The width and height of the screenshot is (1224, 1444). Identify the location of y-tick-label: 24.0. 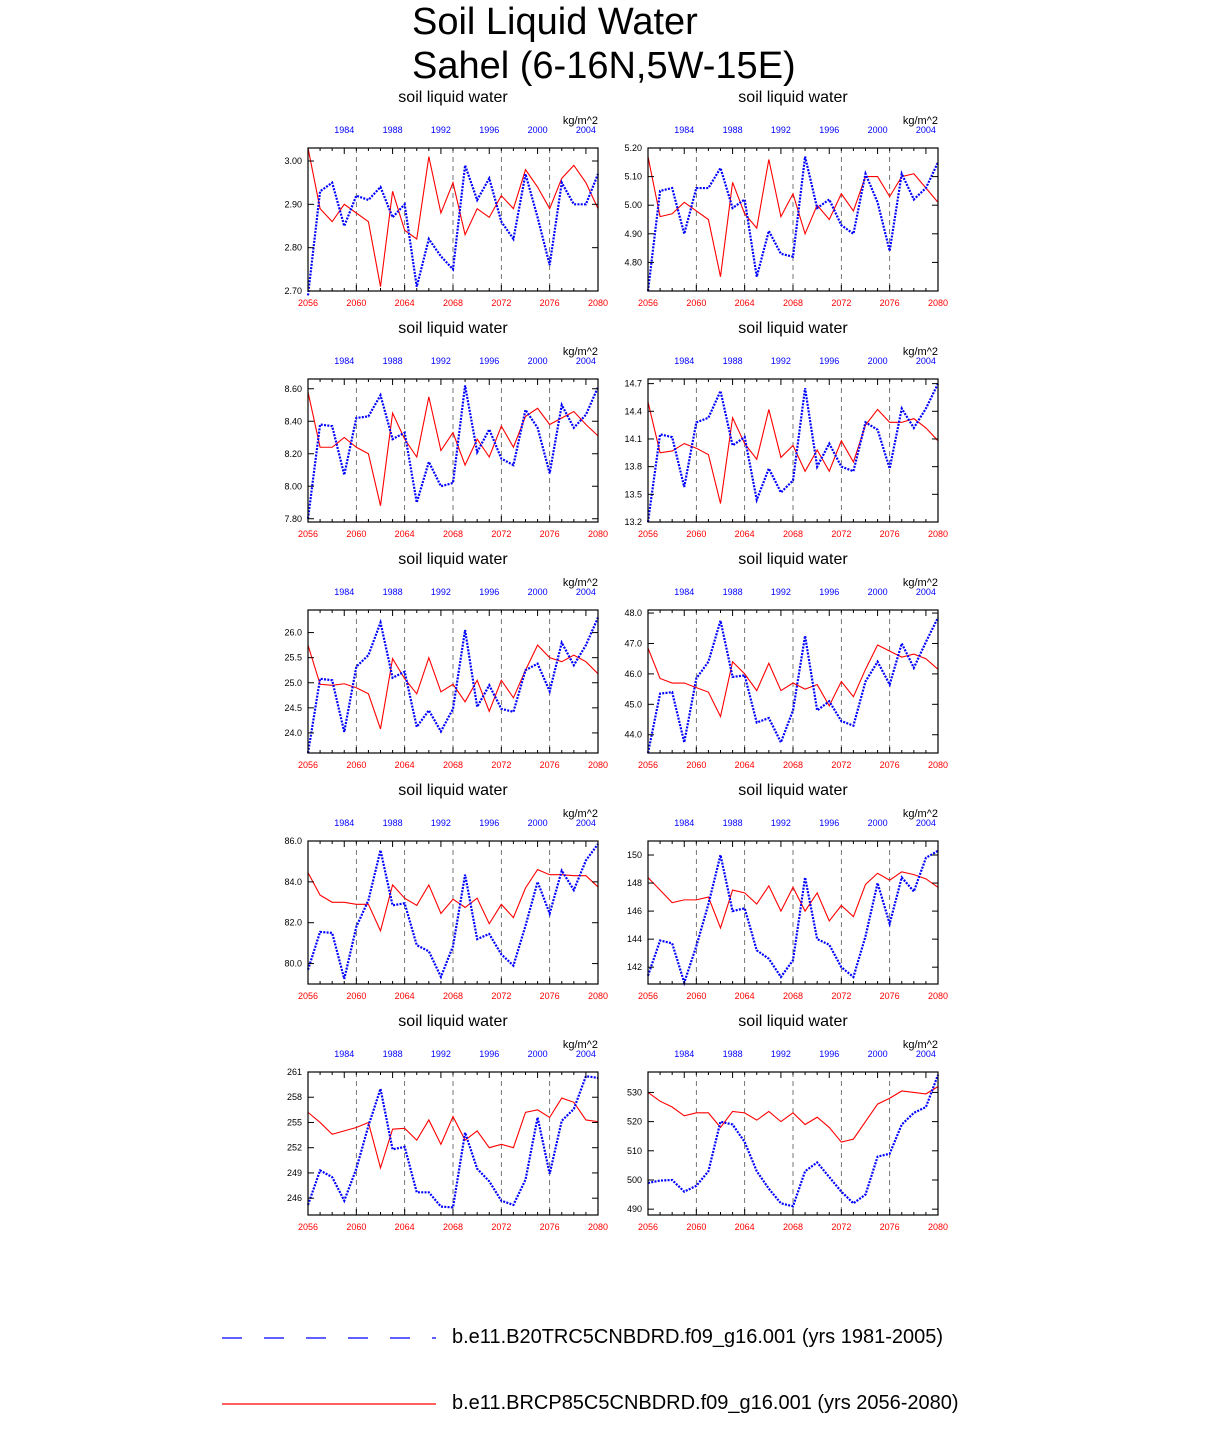
(293, 733).